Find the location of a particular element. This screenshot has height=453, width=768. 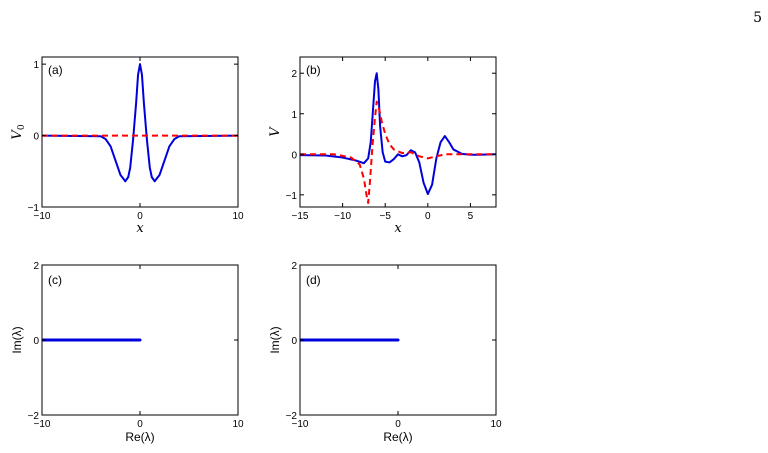

panel-c-ylabel: Im(λ) is located at coordinates (17, 339).